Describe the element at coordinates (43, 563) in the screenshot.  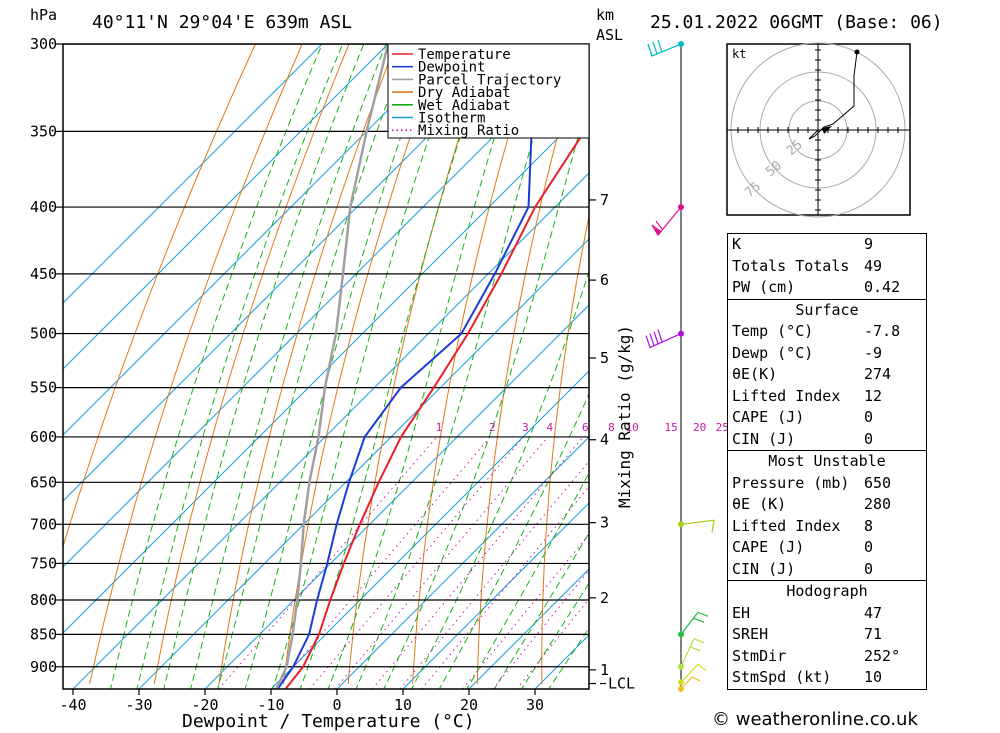
I see `pressure-tick-label: 750` at that location.